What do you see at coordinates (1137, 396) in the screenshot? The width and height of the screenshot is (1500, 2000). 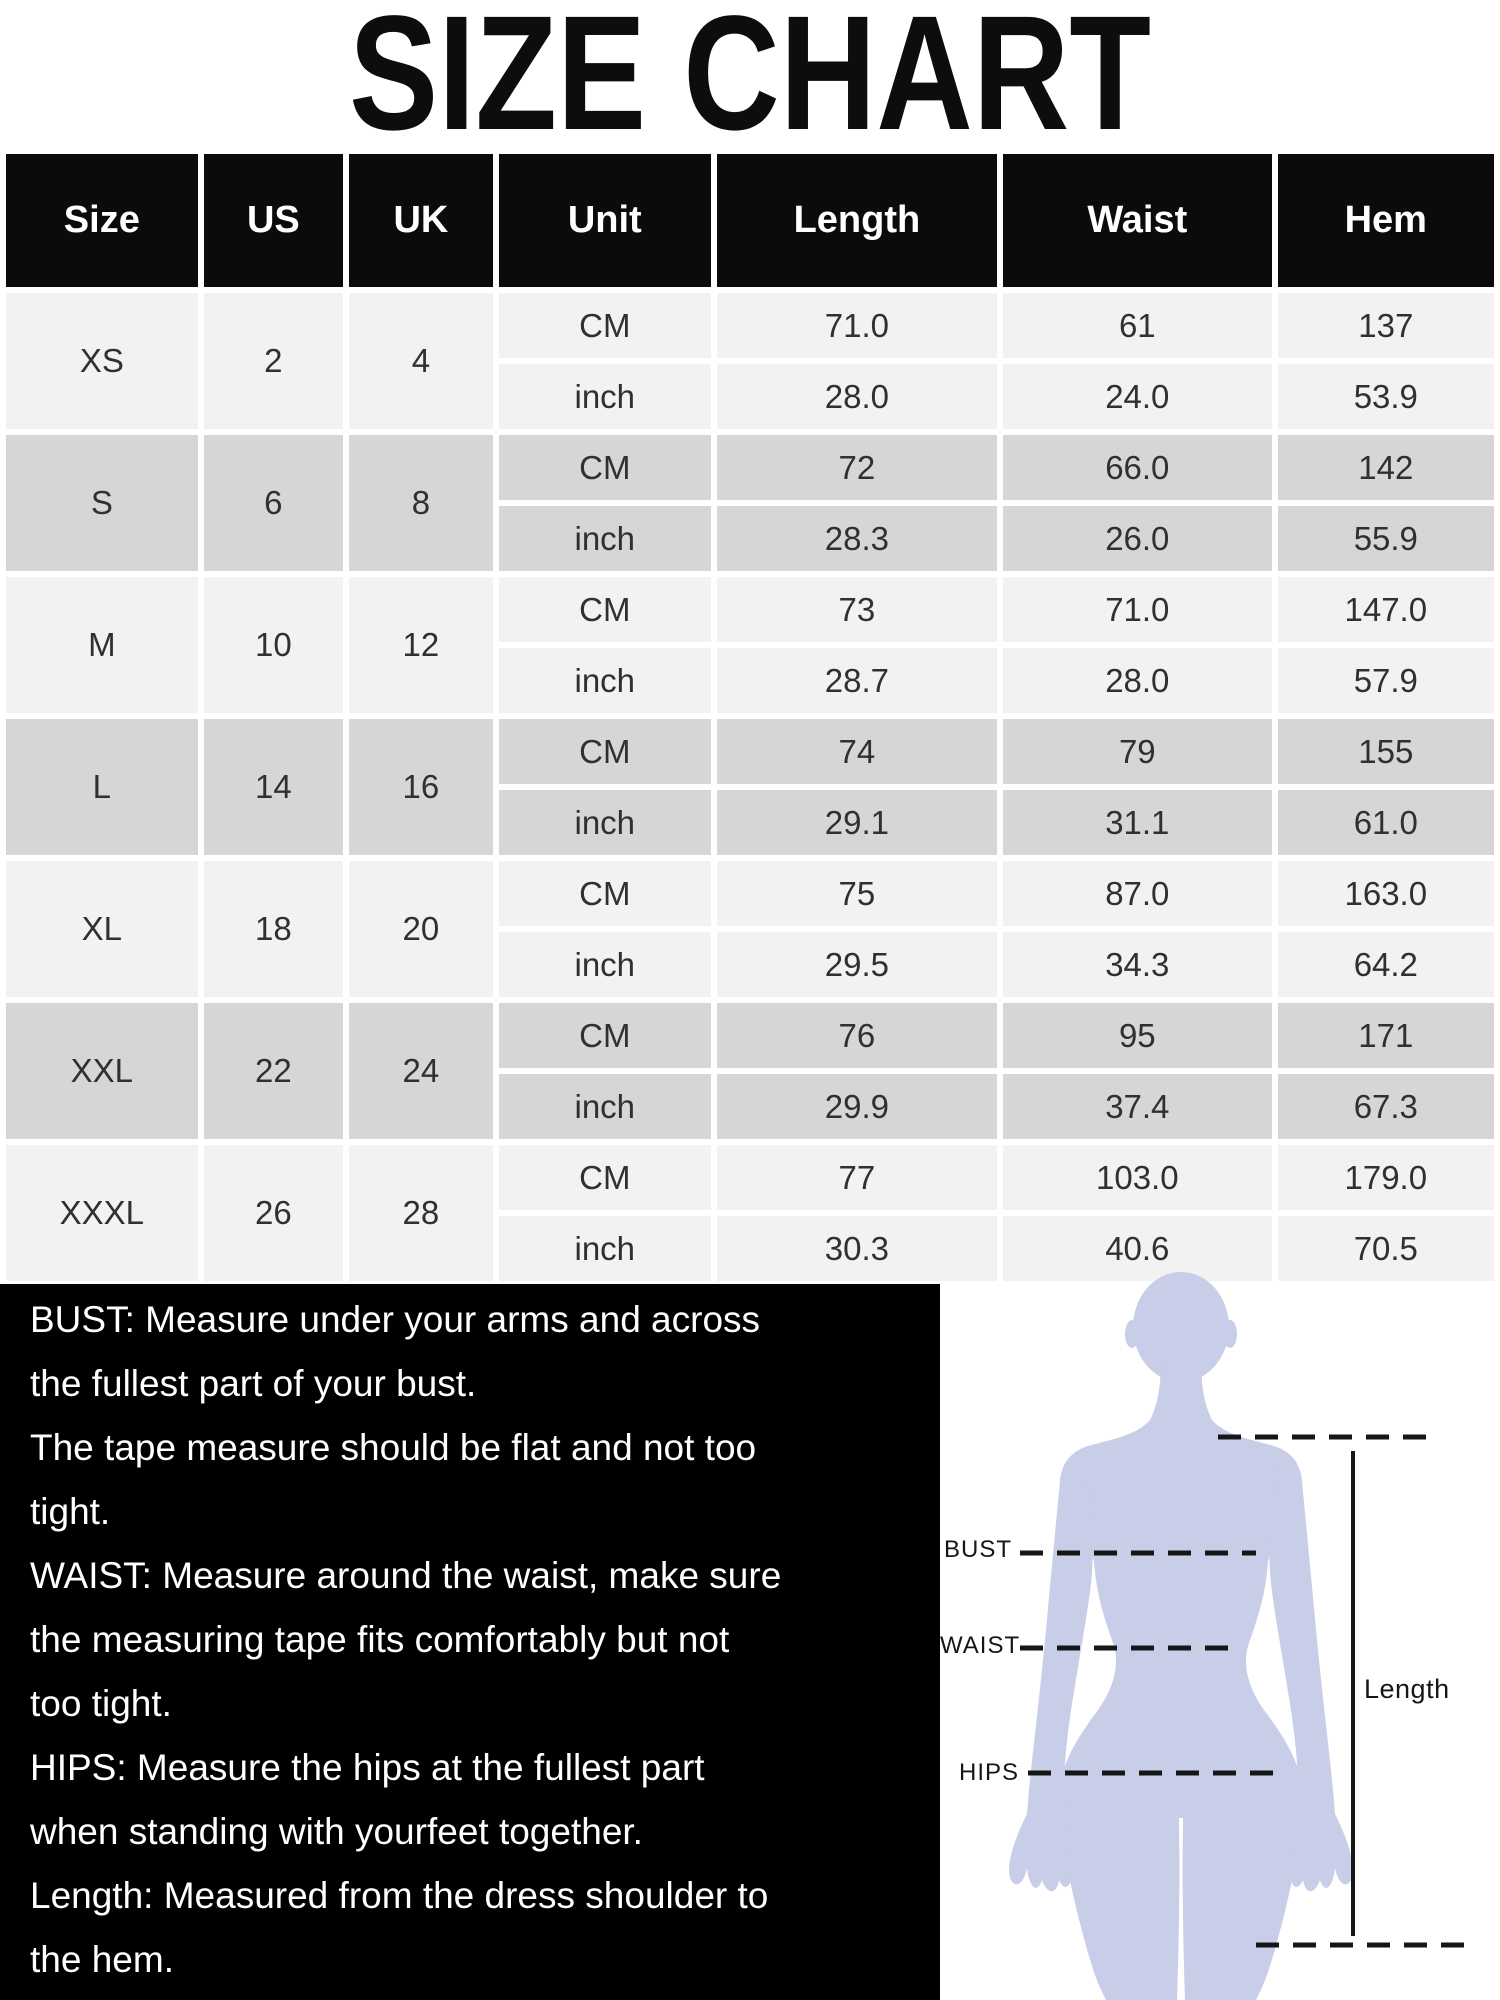 I see `waist-inch-cell: 24.0` at bounding box center [1137, 396].